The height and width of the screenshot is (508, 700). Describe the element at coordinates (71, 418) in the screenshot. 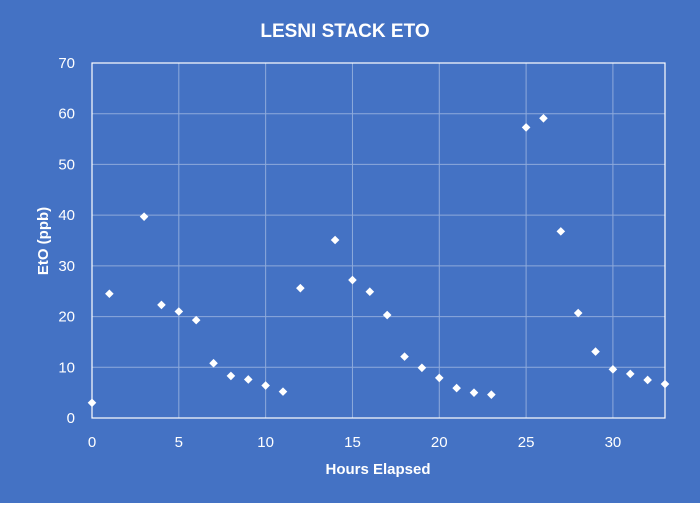

I see `y-tick-label: 0` at that location.